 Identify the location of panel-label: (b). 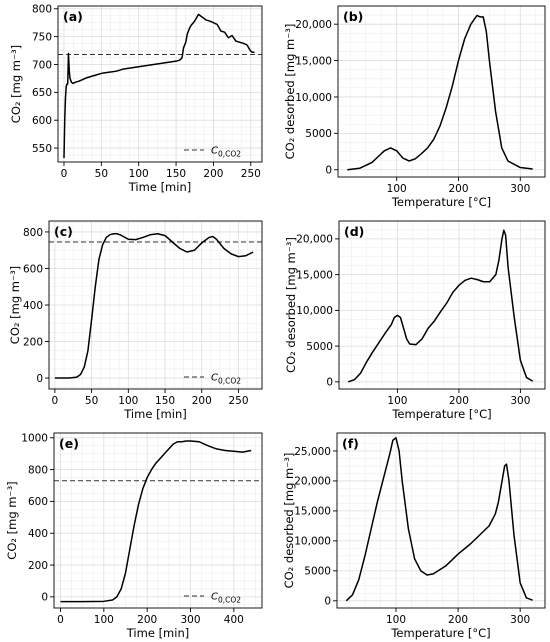
(353, 16).